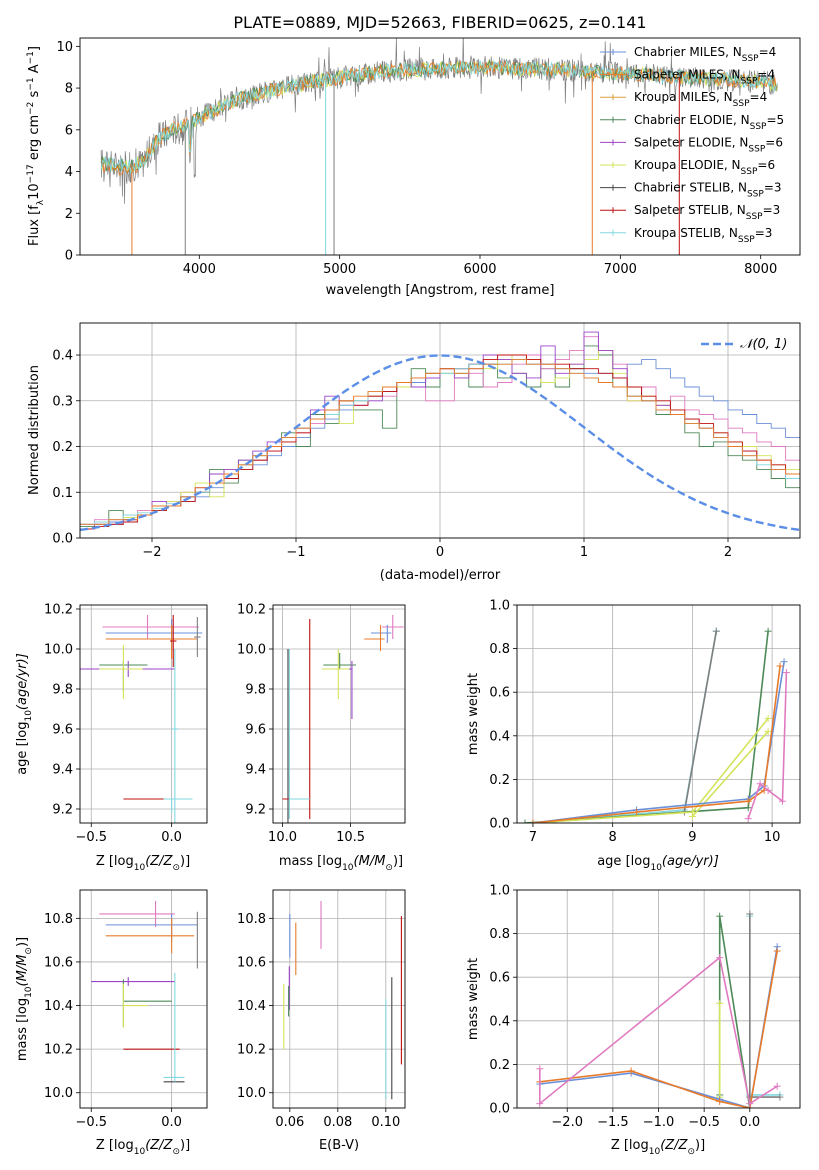 This screenshot has height=1170, width=819. Describe the element at coordinates (34, 139) in the screenshot. I see `label-part: erg cm` at that location.